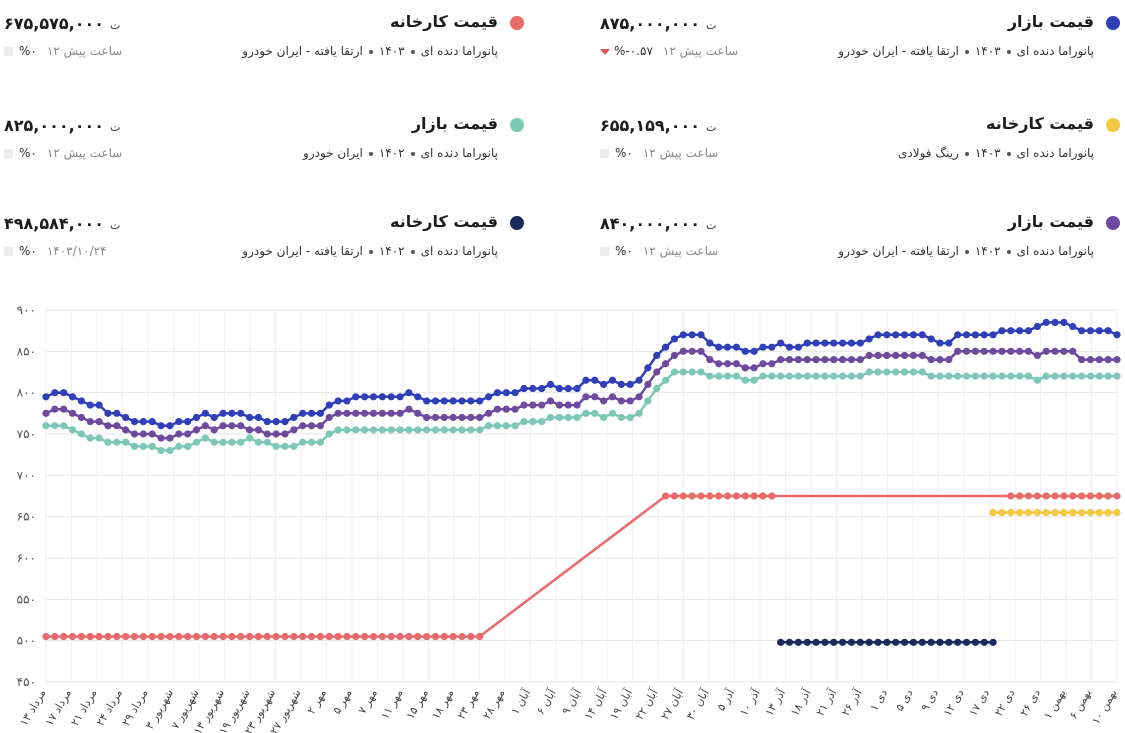 The height and width of the screenshot is (733, 1125). I want to click on x-tick-label: ۱۸ آذر, so click(800, 702).